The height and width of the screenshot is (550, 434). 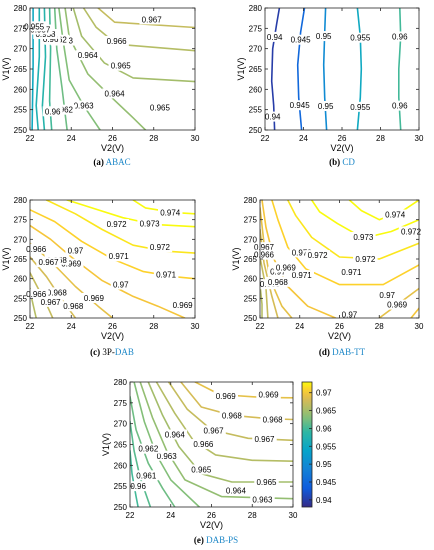 I want to click on x-tick-label: 28, so click(x=380, y=138).